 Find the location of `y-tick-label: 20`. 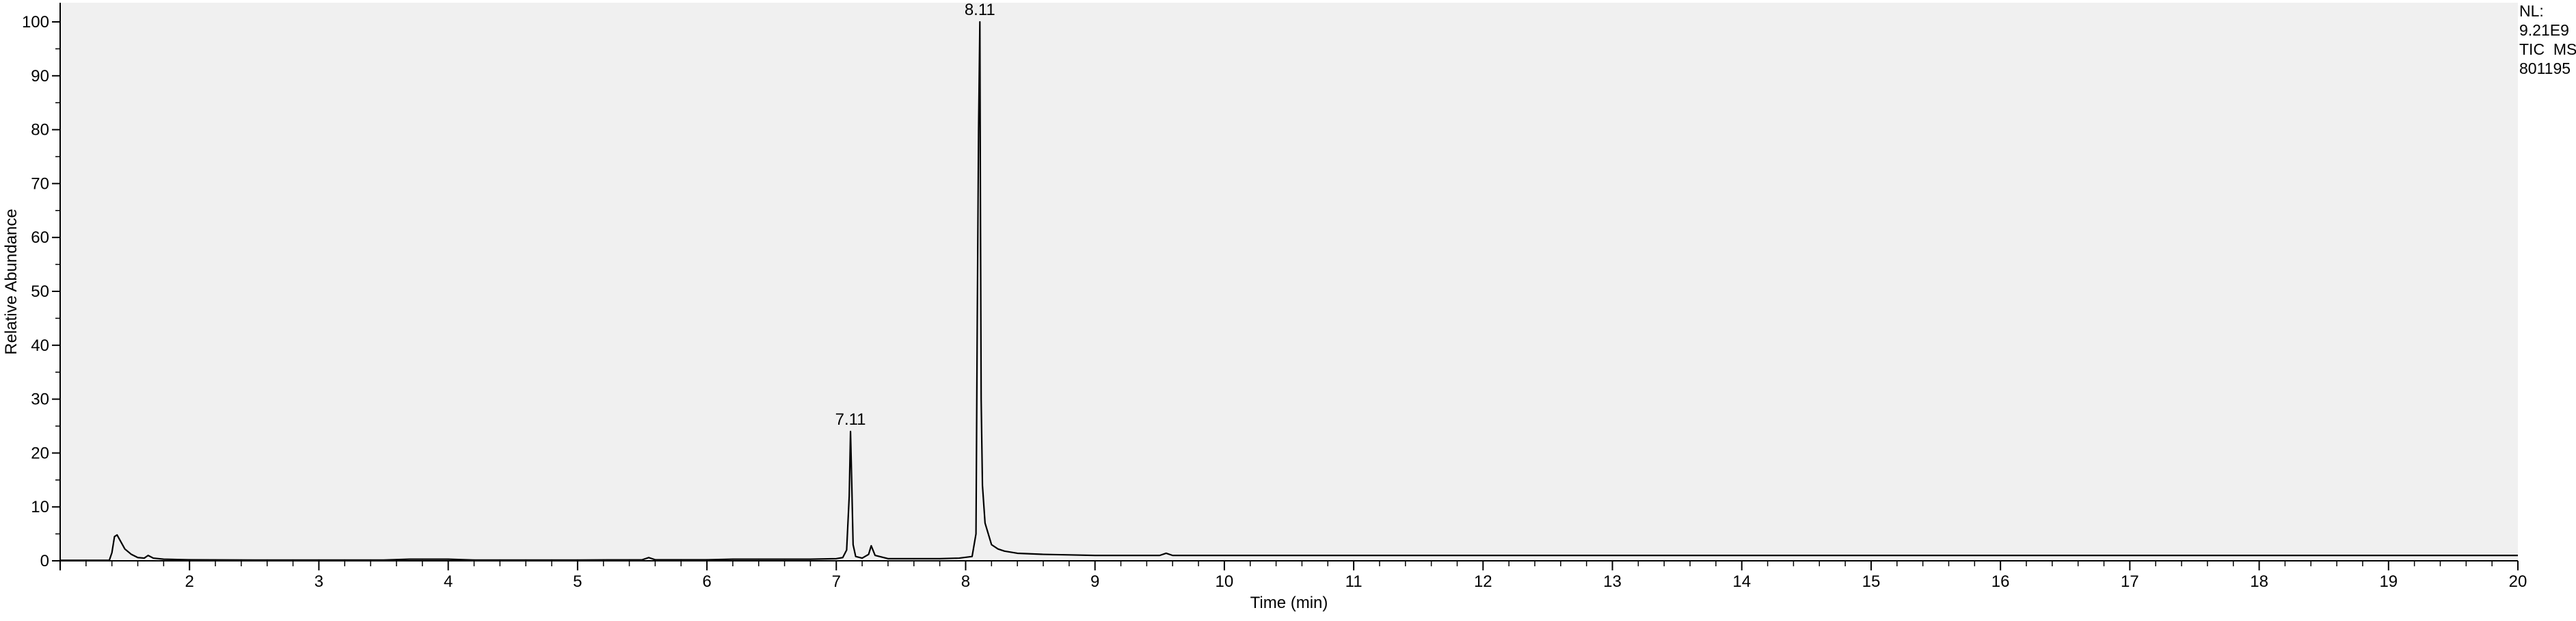

y-tick-label: 20 is located at coordinates (40, 453).